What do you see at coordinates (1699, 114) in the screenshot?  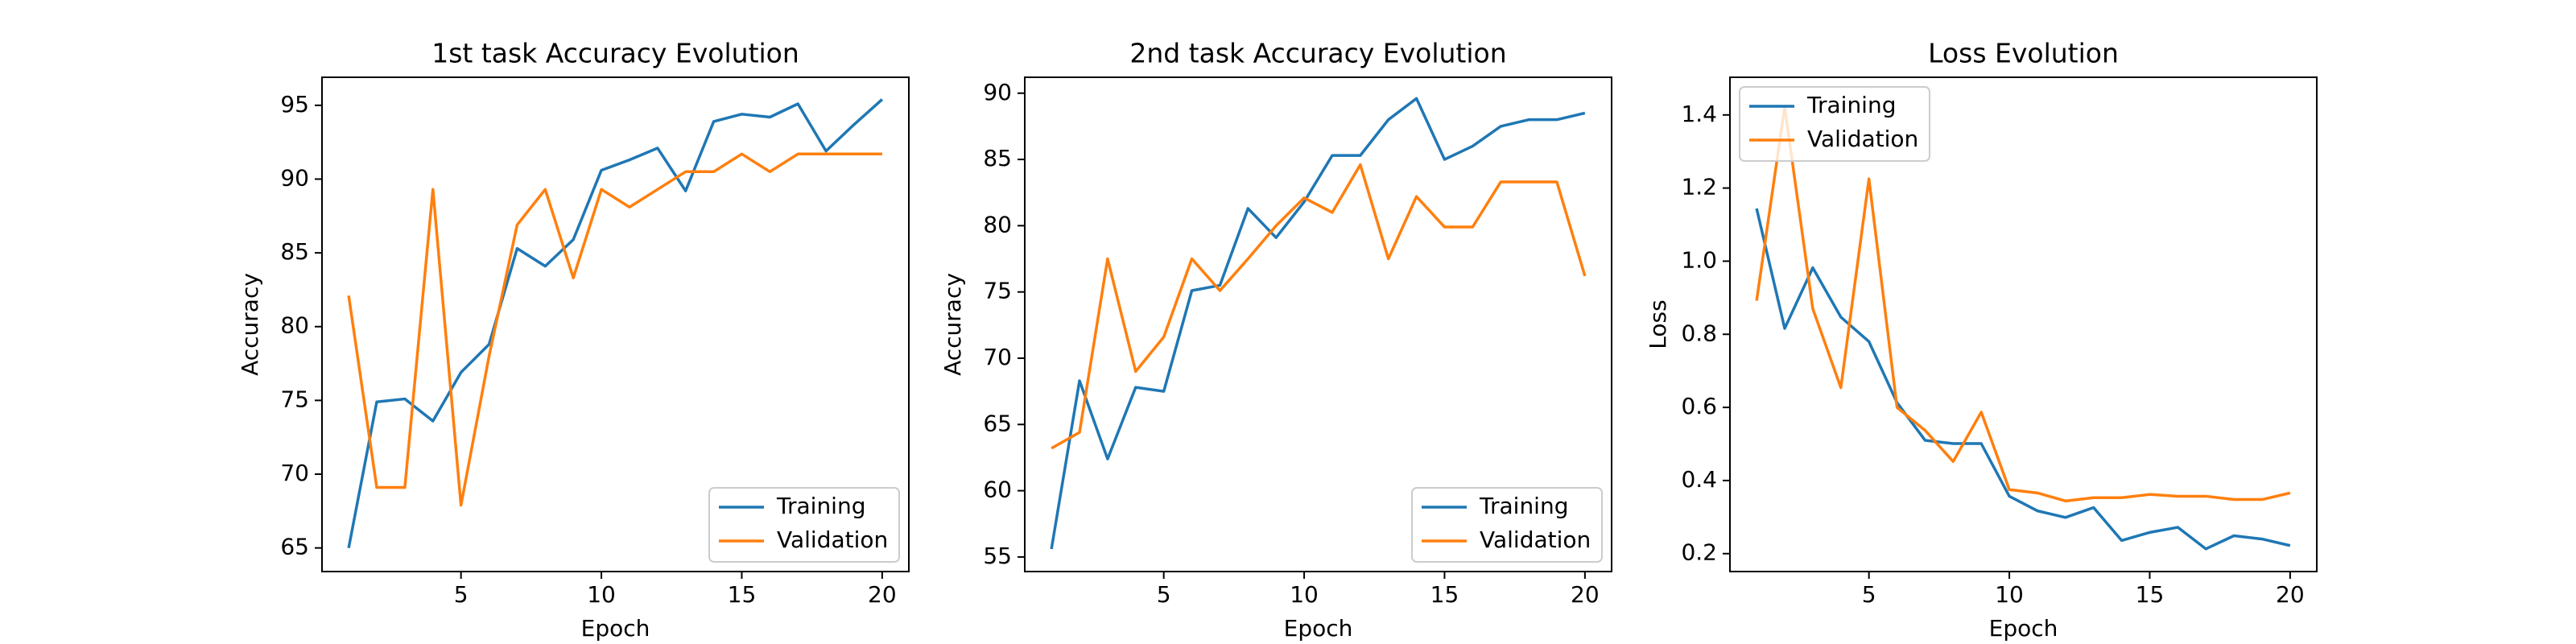 I see `y-tick-label: 1.4` at bounding box center [1699, 114].